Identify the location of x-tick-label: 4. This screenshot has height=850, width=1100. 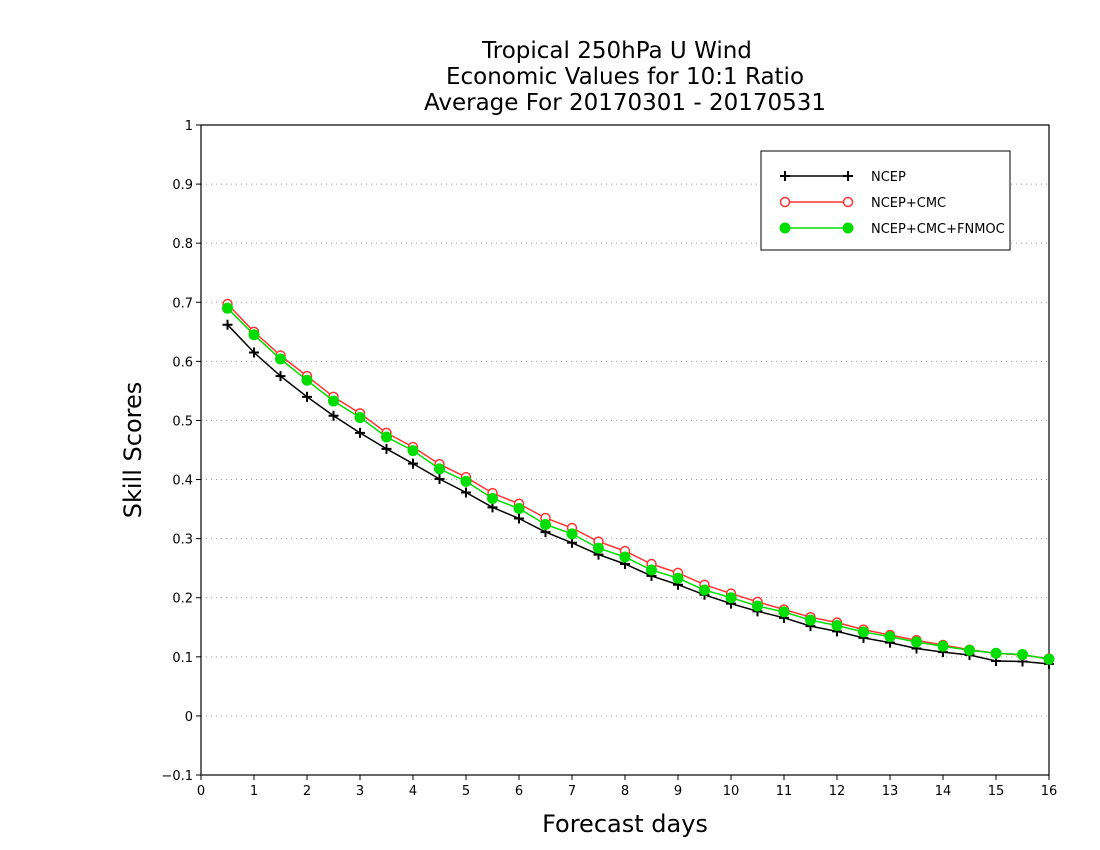
(413, 791).